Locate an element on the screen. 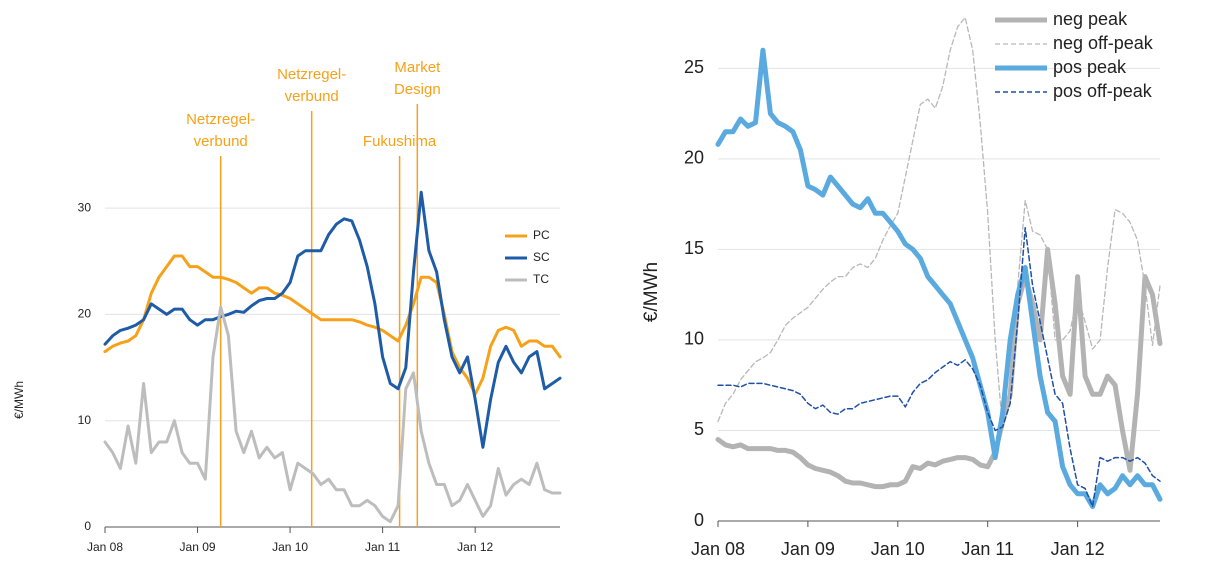  annotation-text: Fukushima is located at coordinates (400, 141).